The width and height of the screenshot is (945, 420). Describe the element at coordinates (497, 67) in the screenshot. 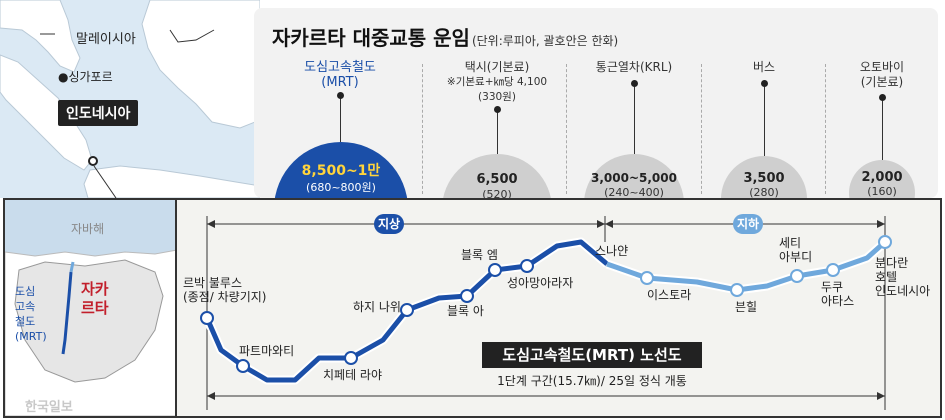

I see `mode-name: 택시(기본료)` at that location.